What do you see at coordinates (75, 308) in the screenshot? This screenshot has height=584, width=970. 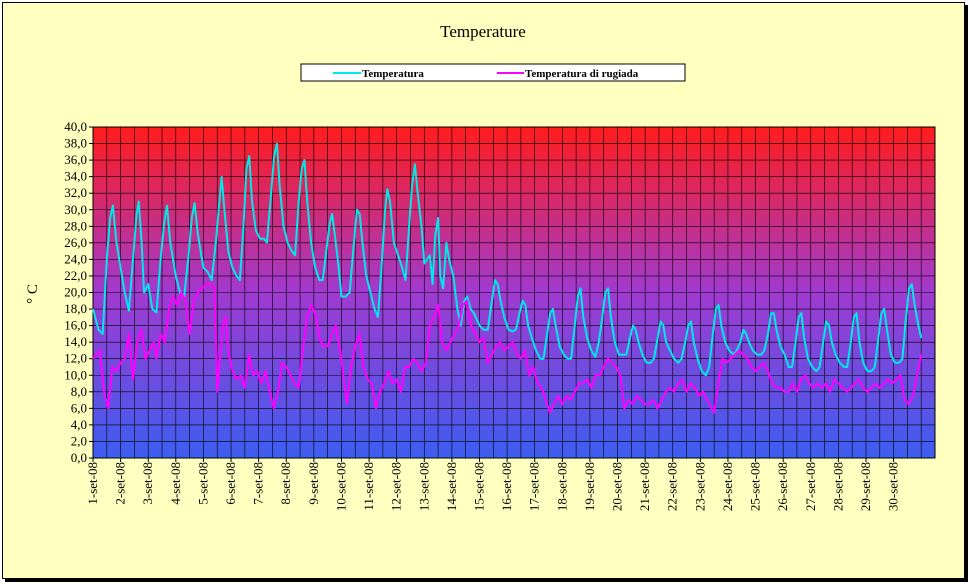 I see `y-tick-label: 18,0` at bounding box center [75, 308].